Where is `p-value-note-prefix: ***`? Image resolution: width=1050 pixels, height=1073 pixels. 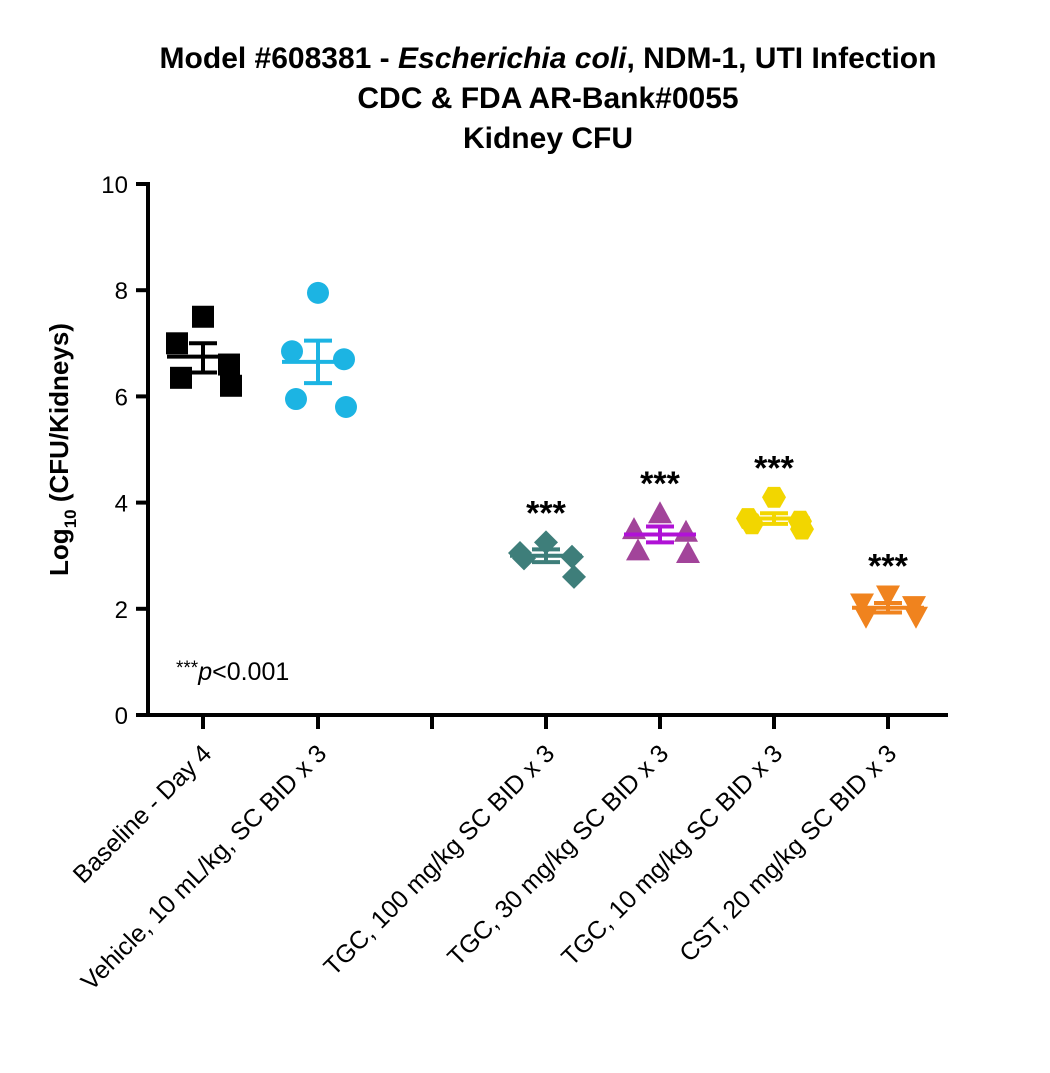
p-value-note-prefix: *** is located at coordinates (187, 668).